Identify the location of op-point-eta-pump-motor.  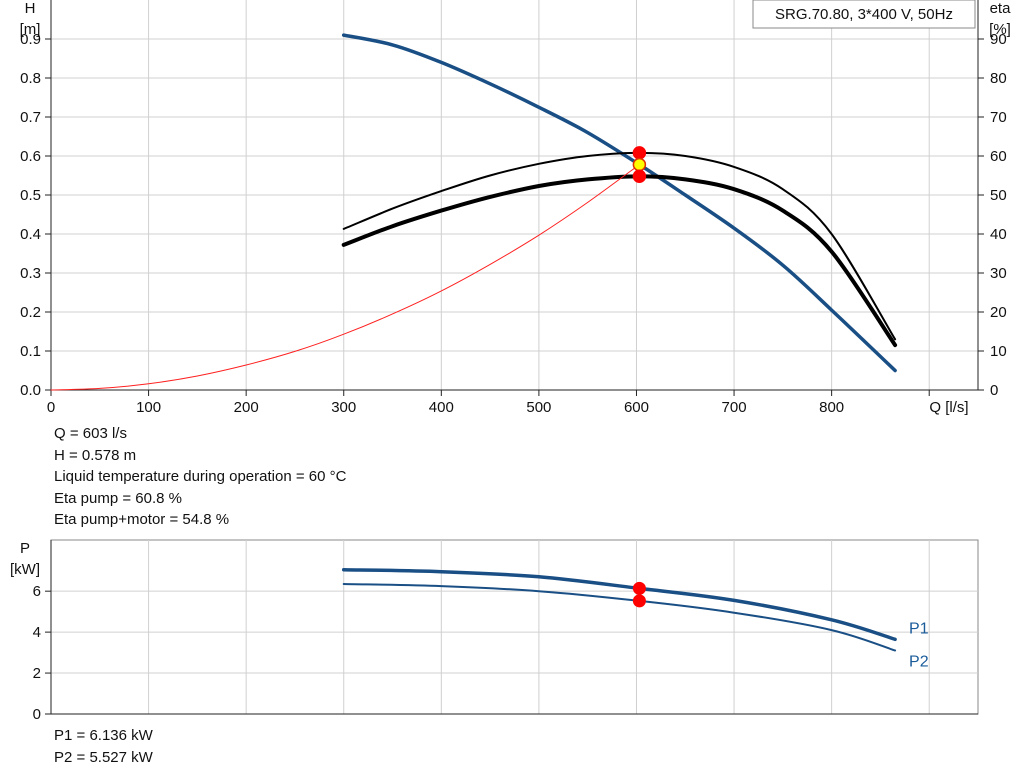
(639, 176).